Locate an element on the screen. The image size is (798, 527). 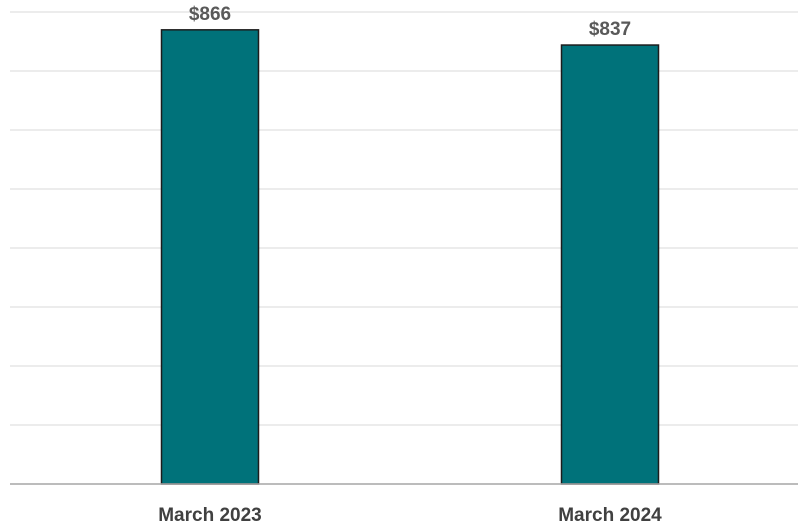
x-tick-label-1: March 2023 is located at coordinates (210, 515).